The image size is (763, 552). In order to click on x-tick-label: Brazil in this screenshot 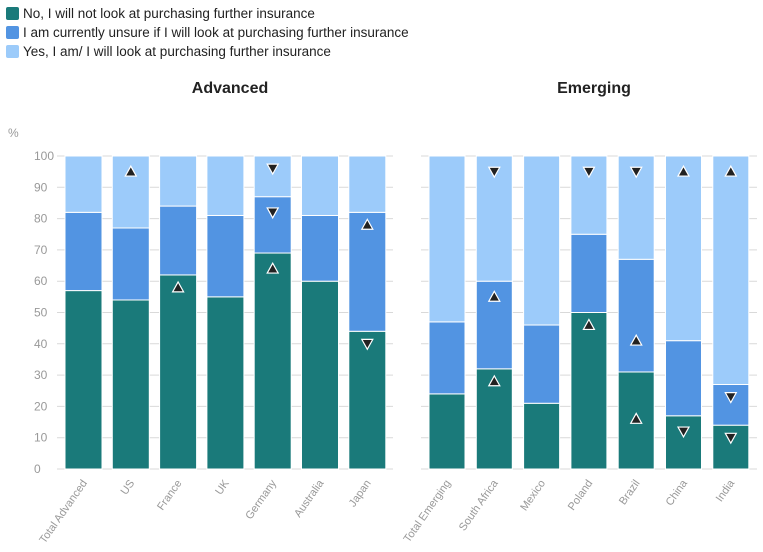, I will do `click(630, 492)`.